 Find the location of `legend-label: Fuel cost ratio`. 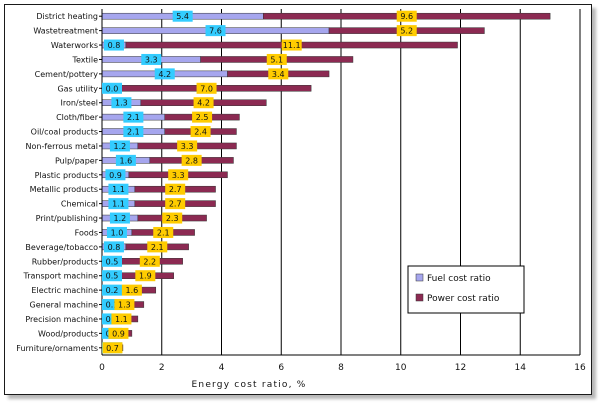

legend-label: Fuel cost ratio is located at coordinates (459, 279).